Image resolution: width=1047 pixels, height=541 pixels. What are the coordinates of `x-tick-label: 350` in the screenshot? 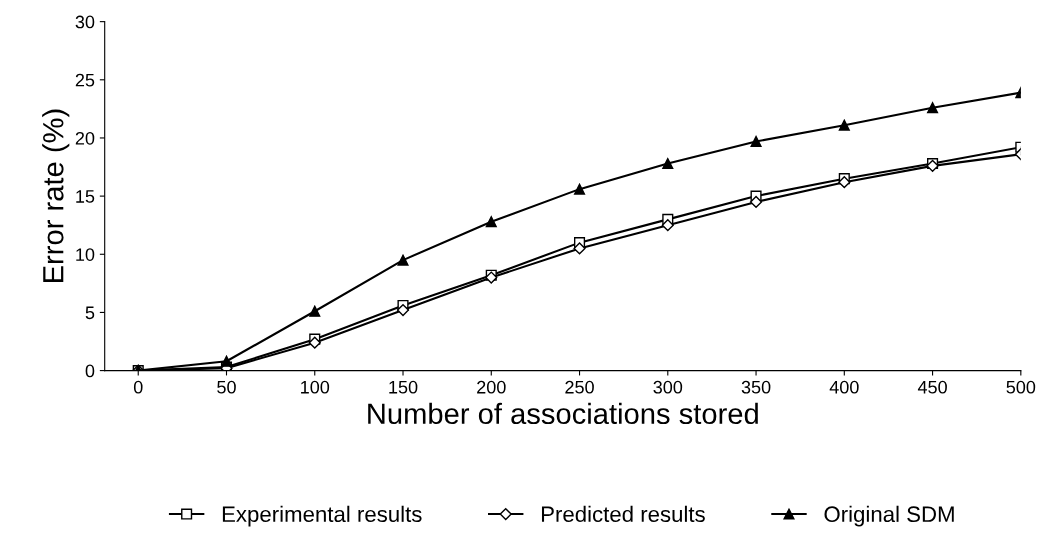 It's located at (756, 387).